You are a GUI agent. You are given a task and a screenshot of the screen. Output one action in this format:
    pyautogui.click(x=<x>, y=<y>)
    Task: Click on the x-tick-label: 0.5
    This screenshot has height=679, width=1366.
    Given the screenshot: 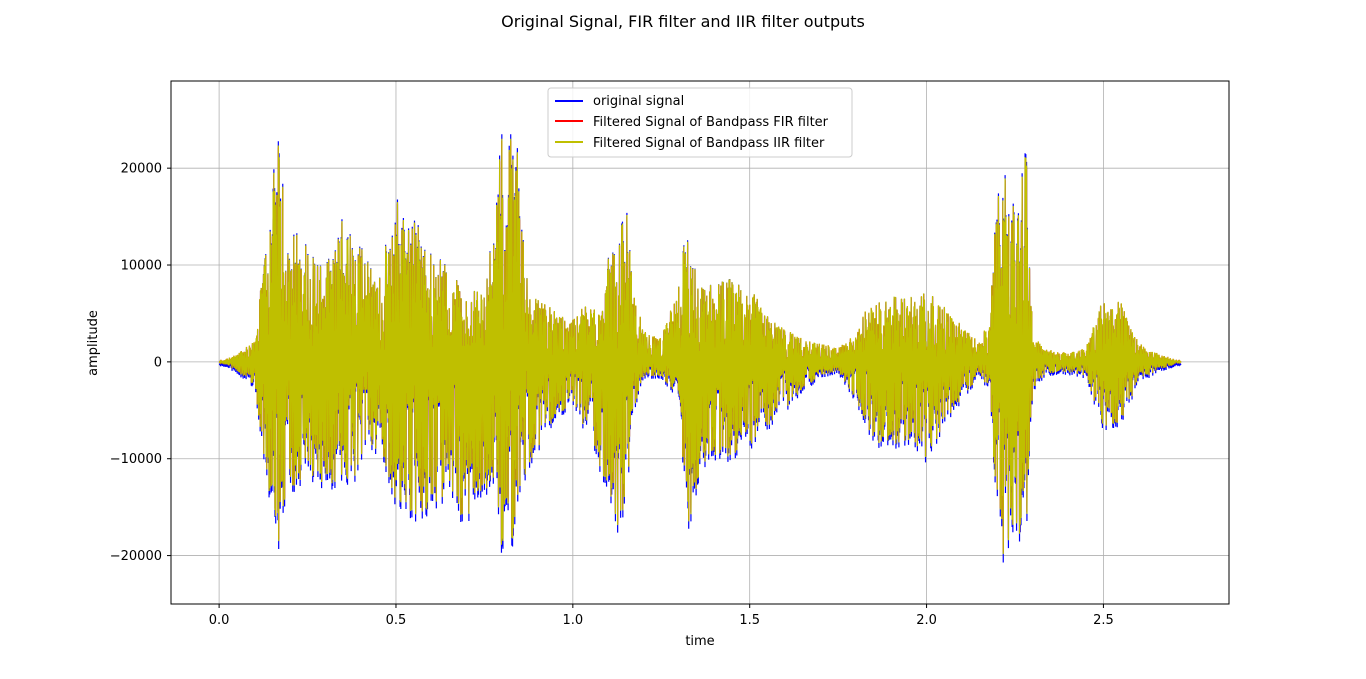 What is the action you would take?
    pyautogui.click(x=396, y=620)
    